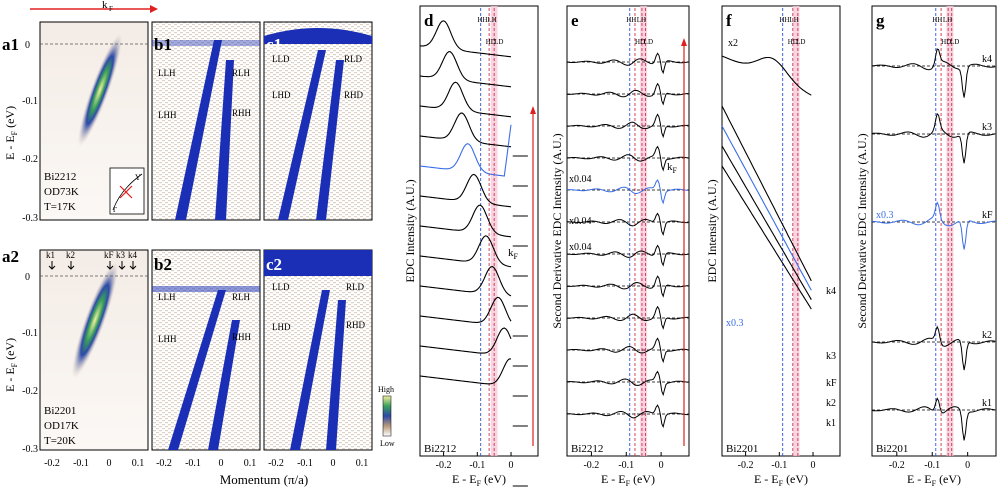 The width and height of the screenshot is (1000, 489). What do you see at coordinates (684, 42) in the screenshot?
I see `e-red-arrowhead` at bounding box center [684, 42].